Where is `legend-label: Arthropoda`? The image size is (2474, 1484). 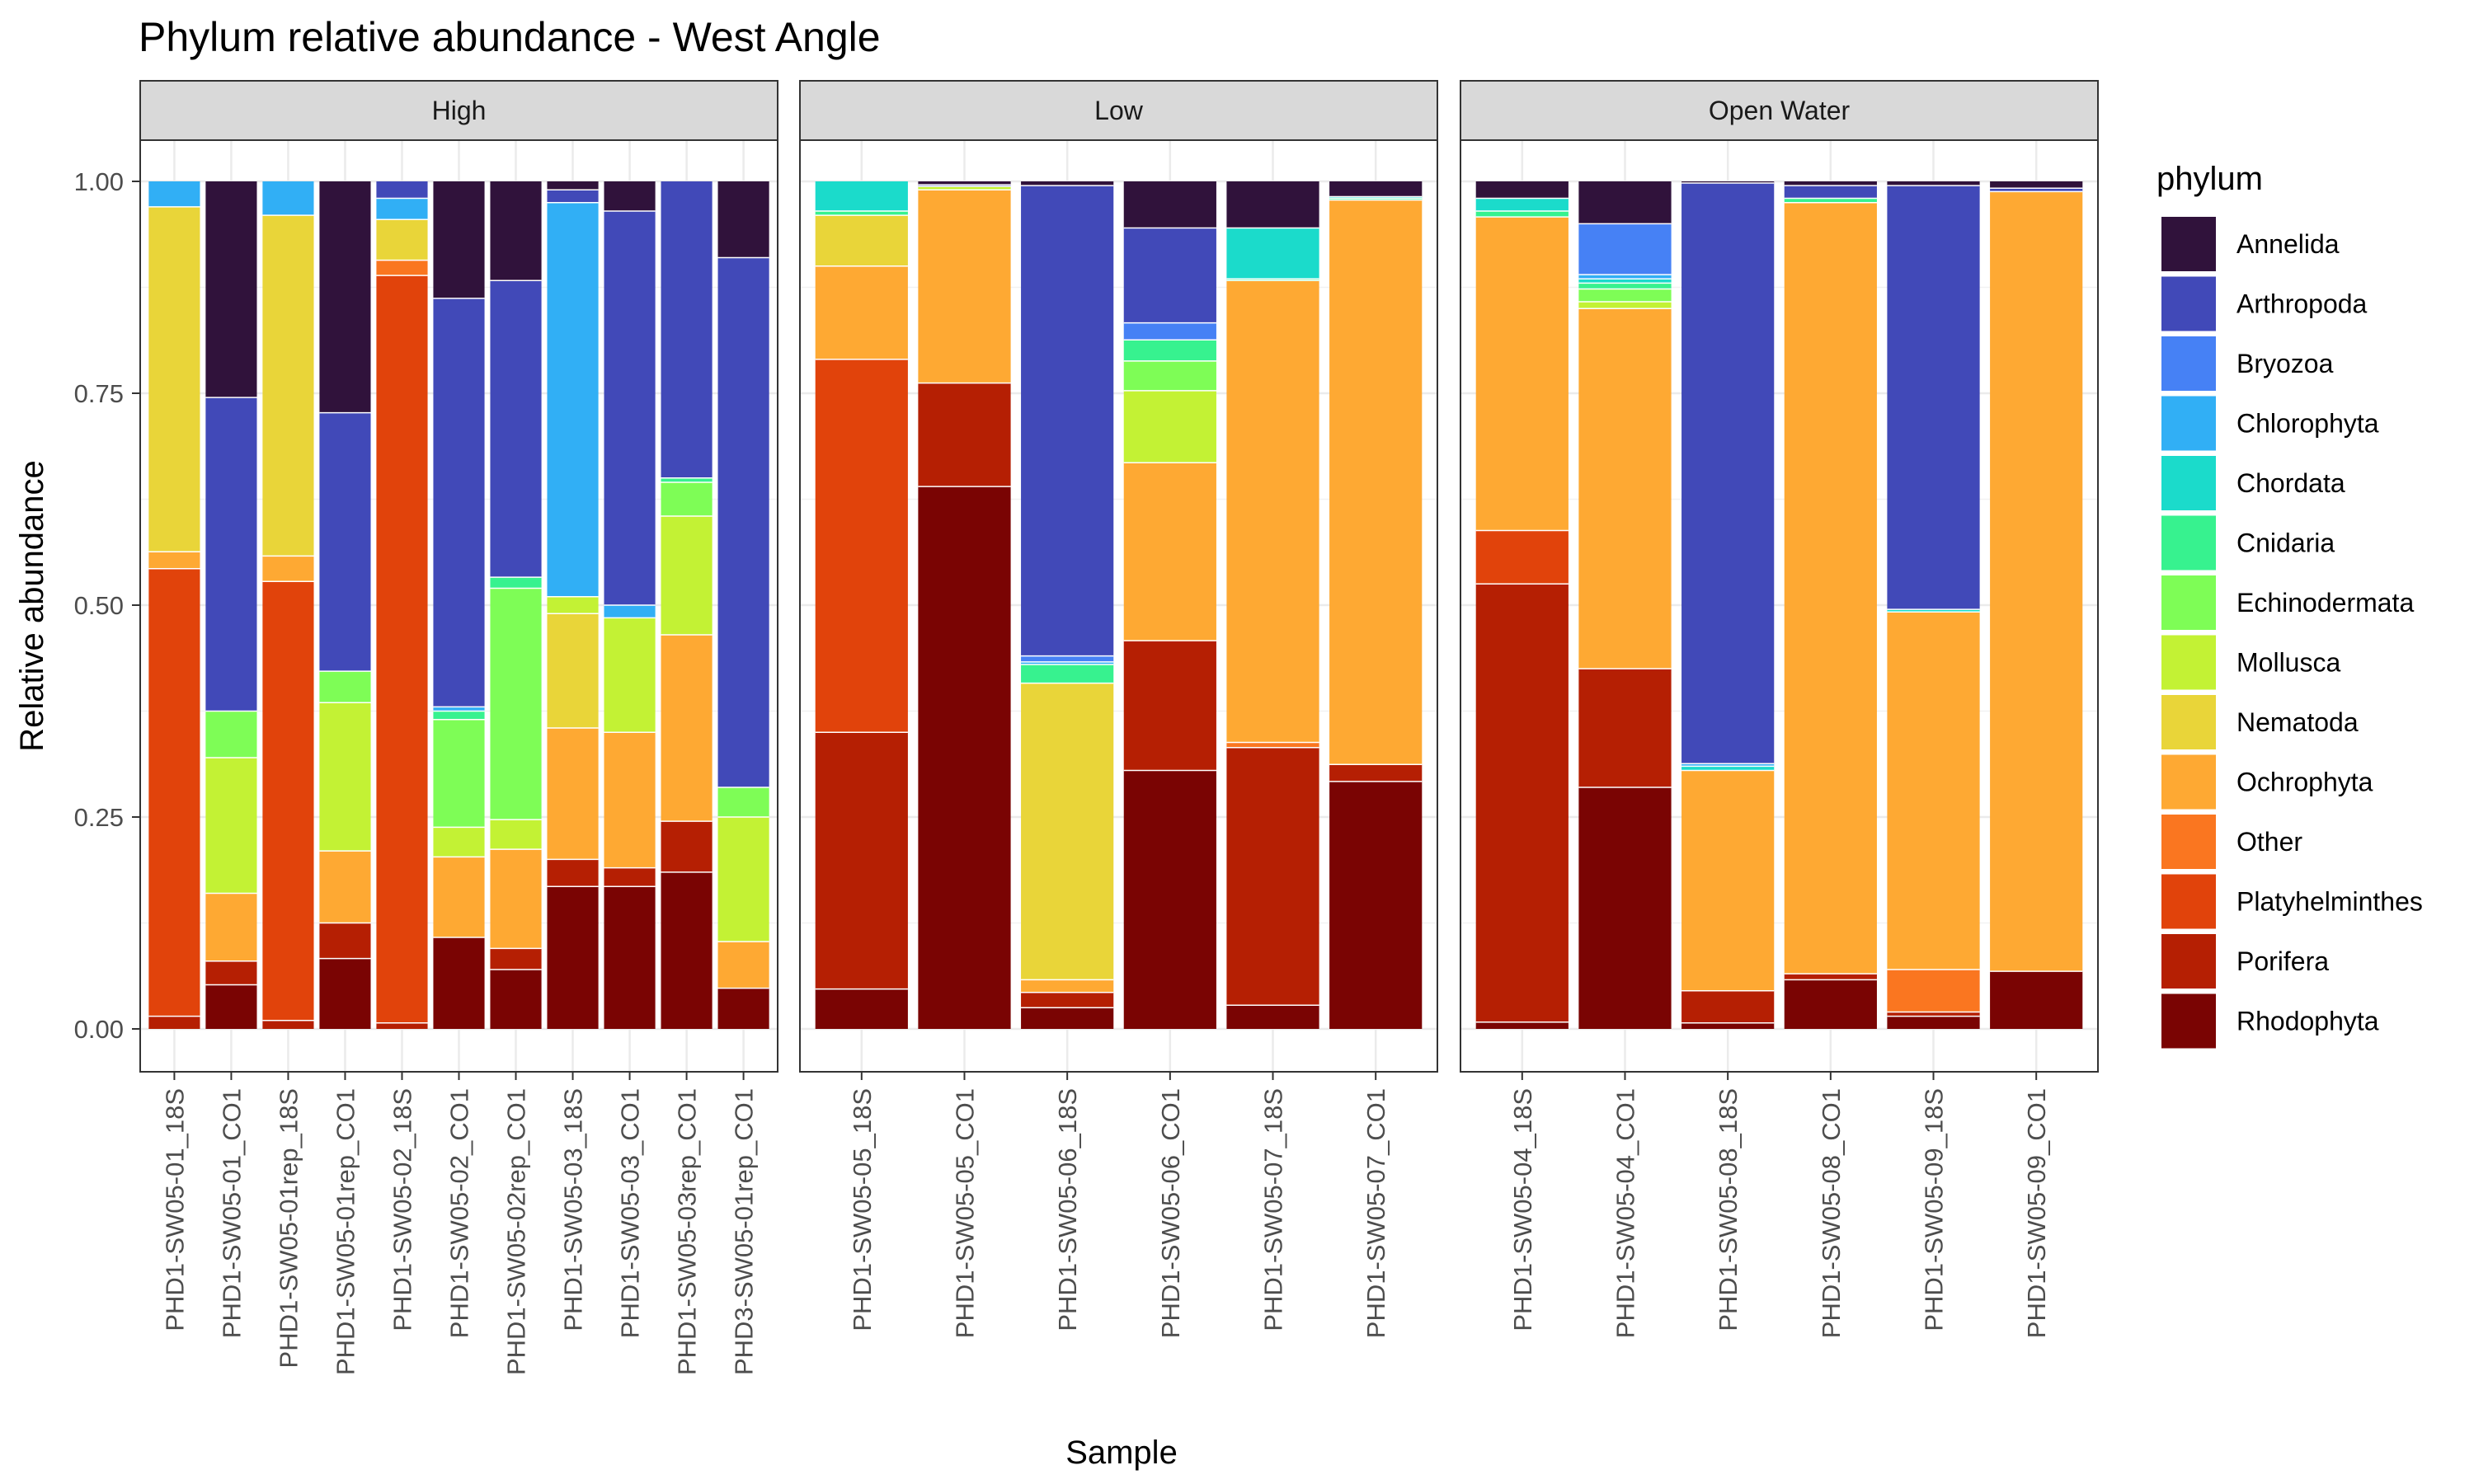 legend-label: Arthropoda is located at coordinates (2302, 304).